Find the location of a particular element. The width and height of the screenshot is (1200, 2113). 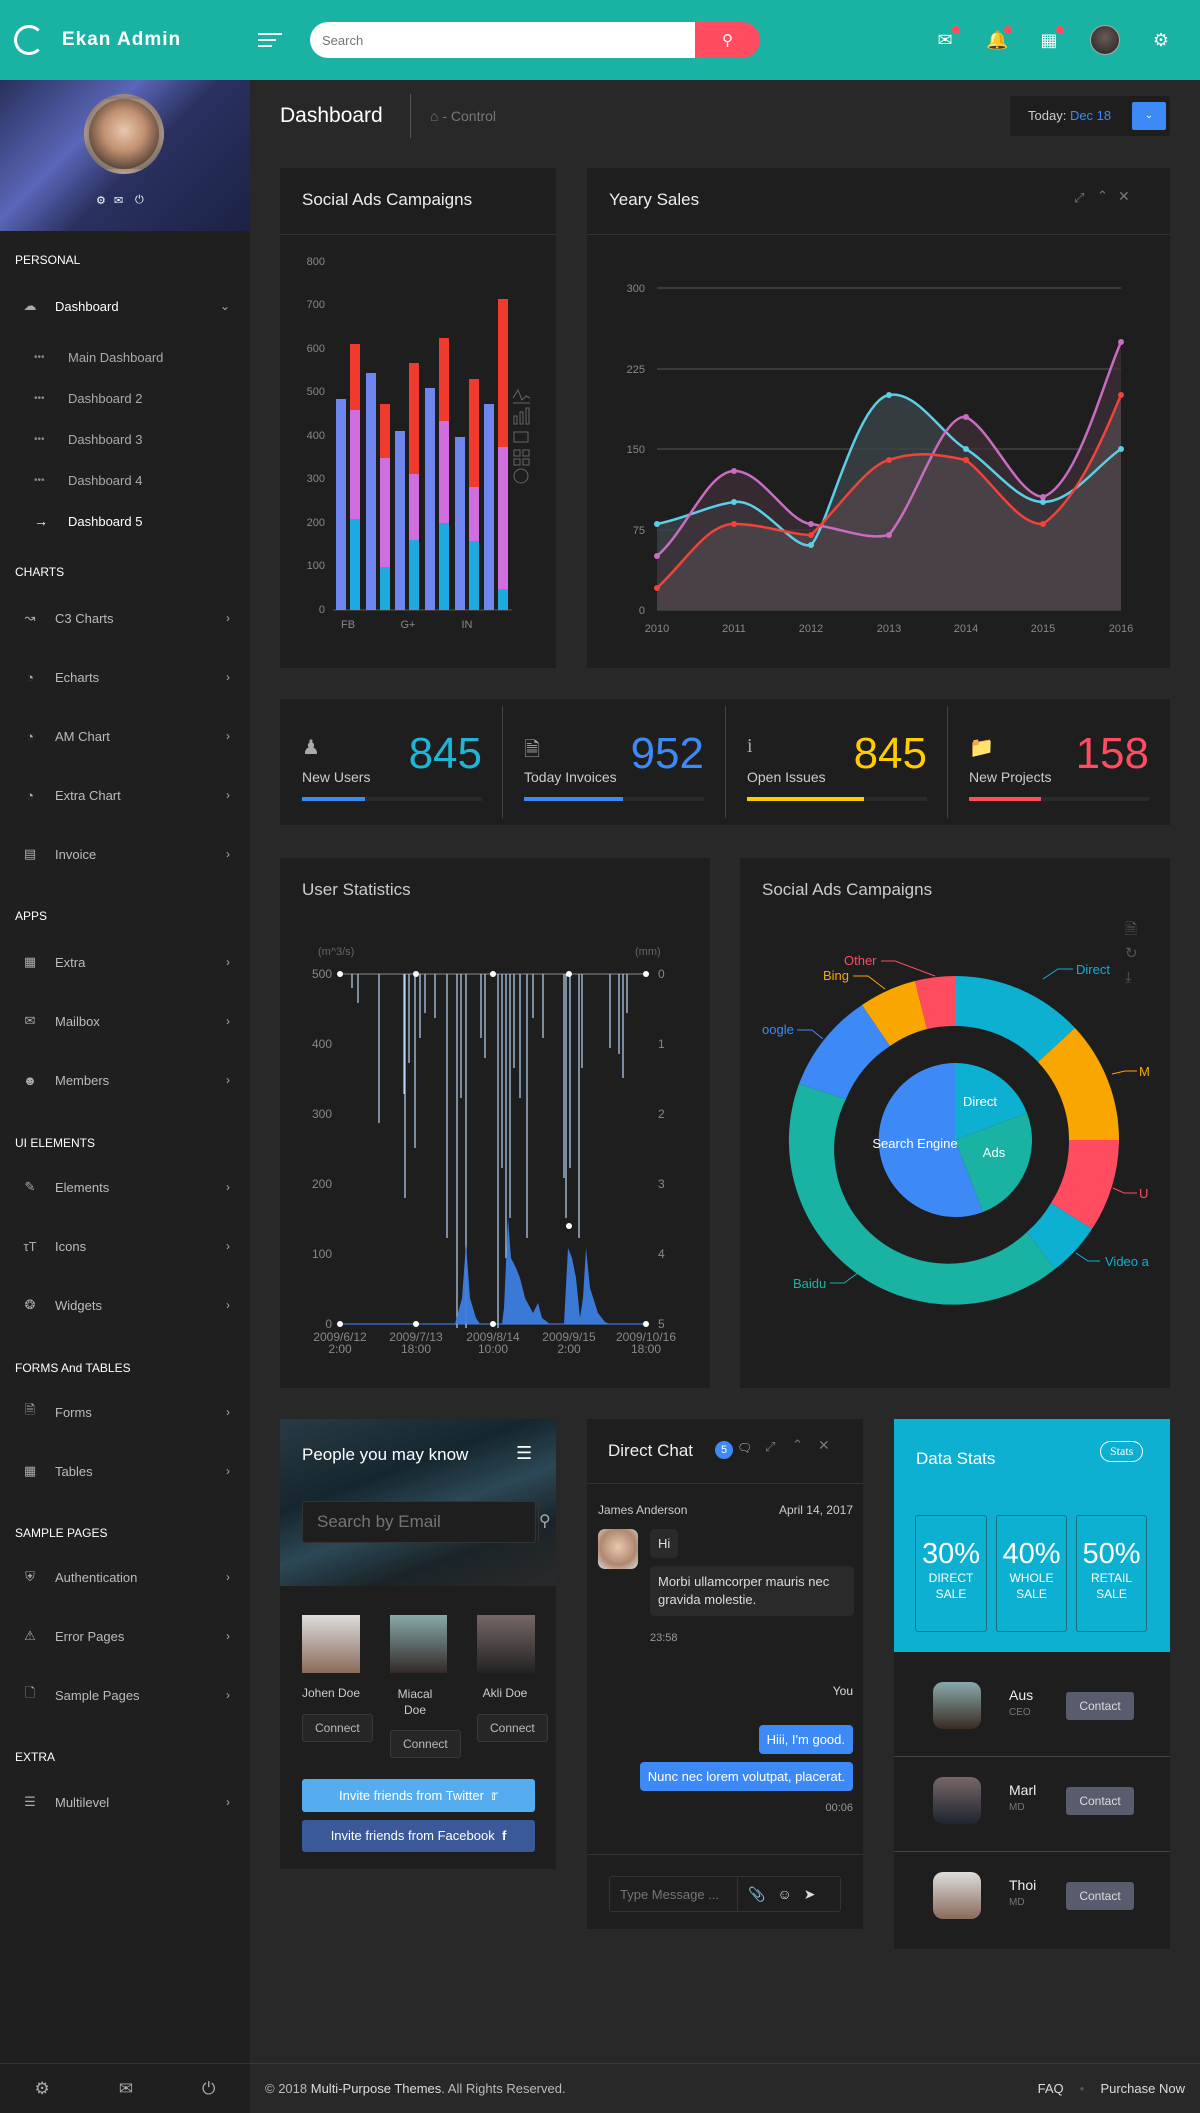

contact-avatar is located at coordinates (957, 1895).